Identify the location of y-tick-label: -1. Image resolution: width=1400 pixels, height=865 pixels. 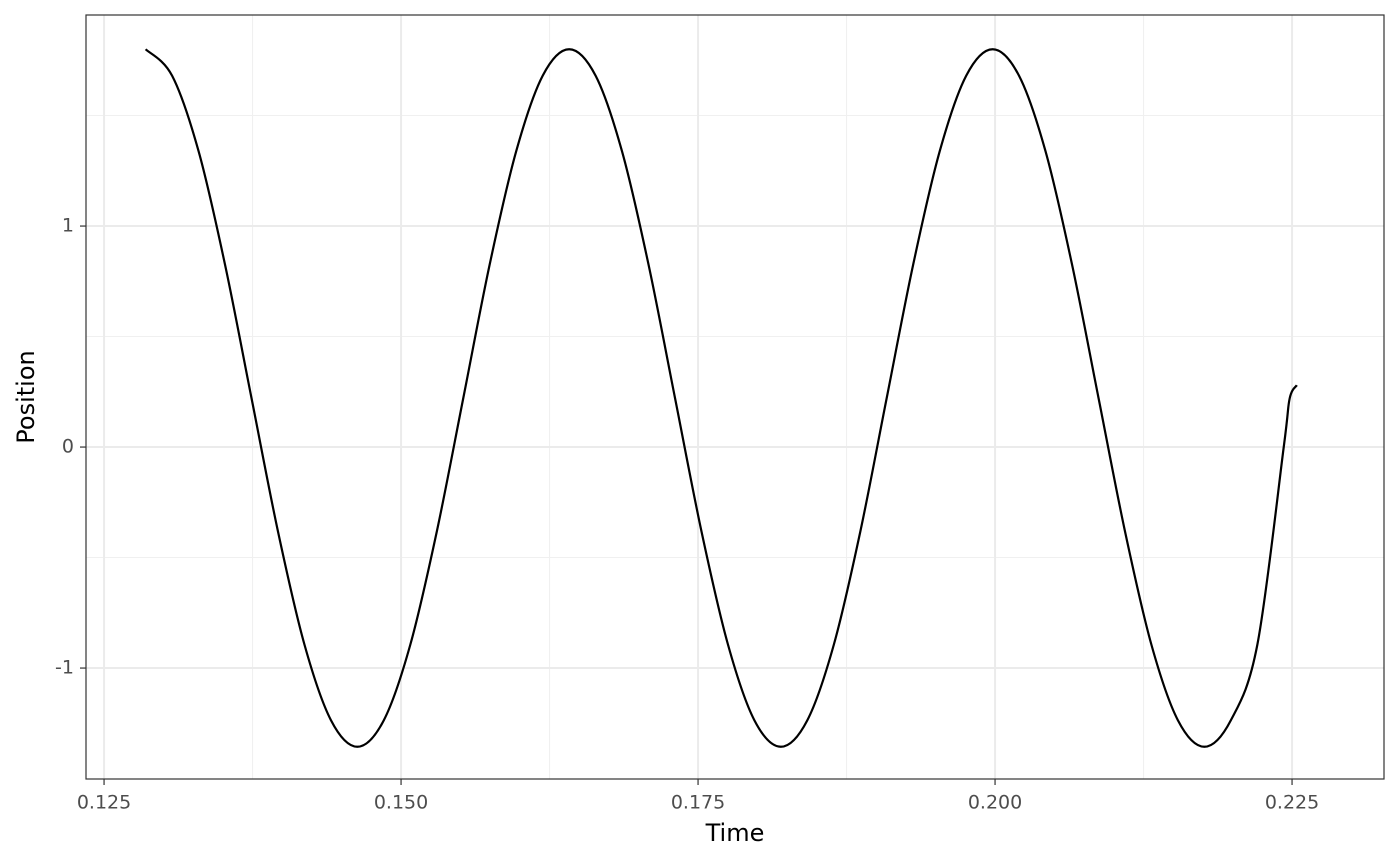
(64, 668).